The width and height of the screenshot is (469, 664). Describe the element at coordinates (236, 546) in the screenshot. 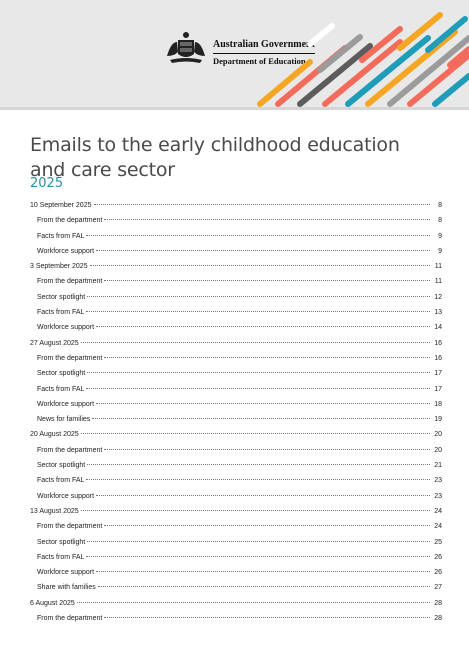

I see `toc-entry-section: Sector spotlight 25` at that location.